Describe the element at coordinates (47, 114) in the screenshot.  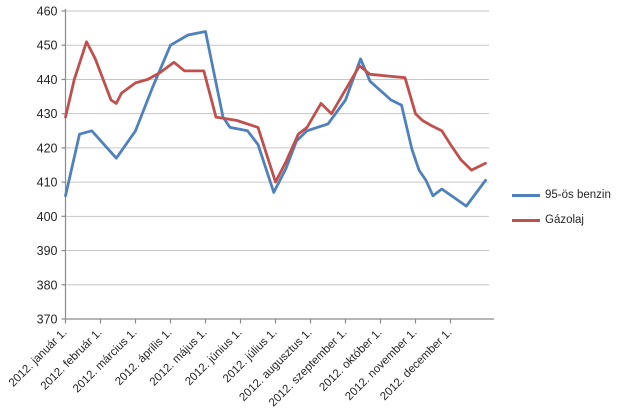
I see `y-axis-tick-label: 430` at that location.